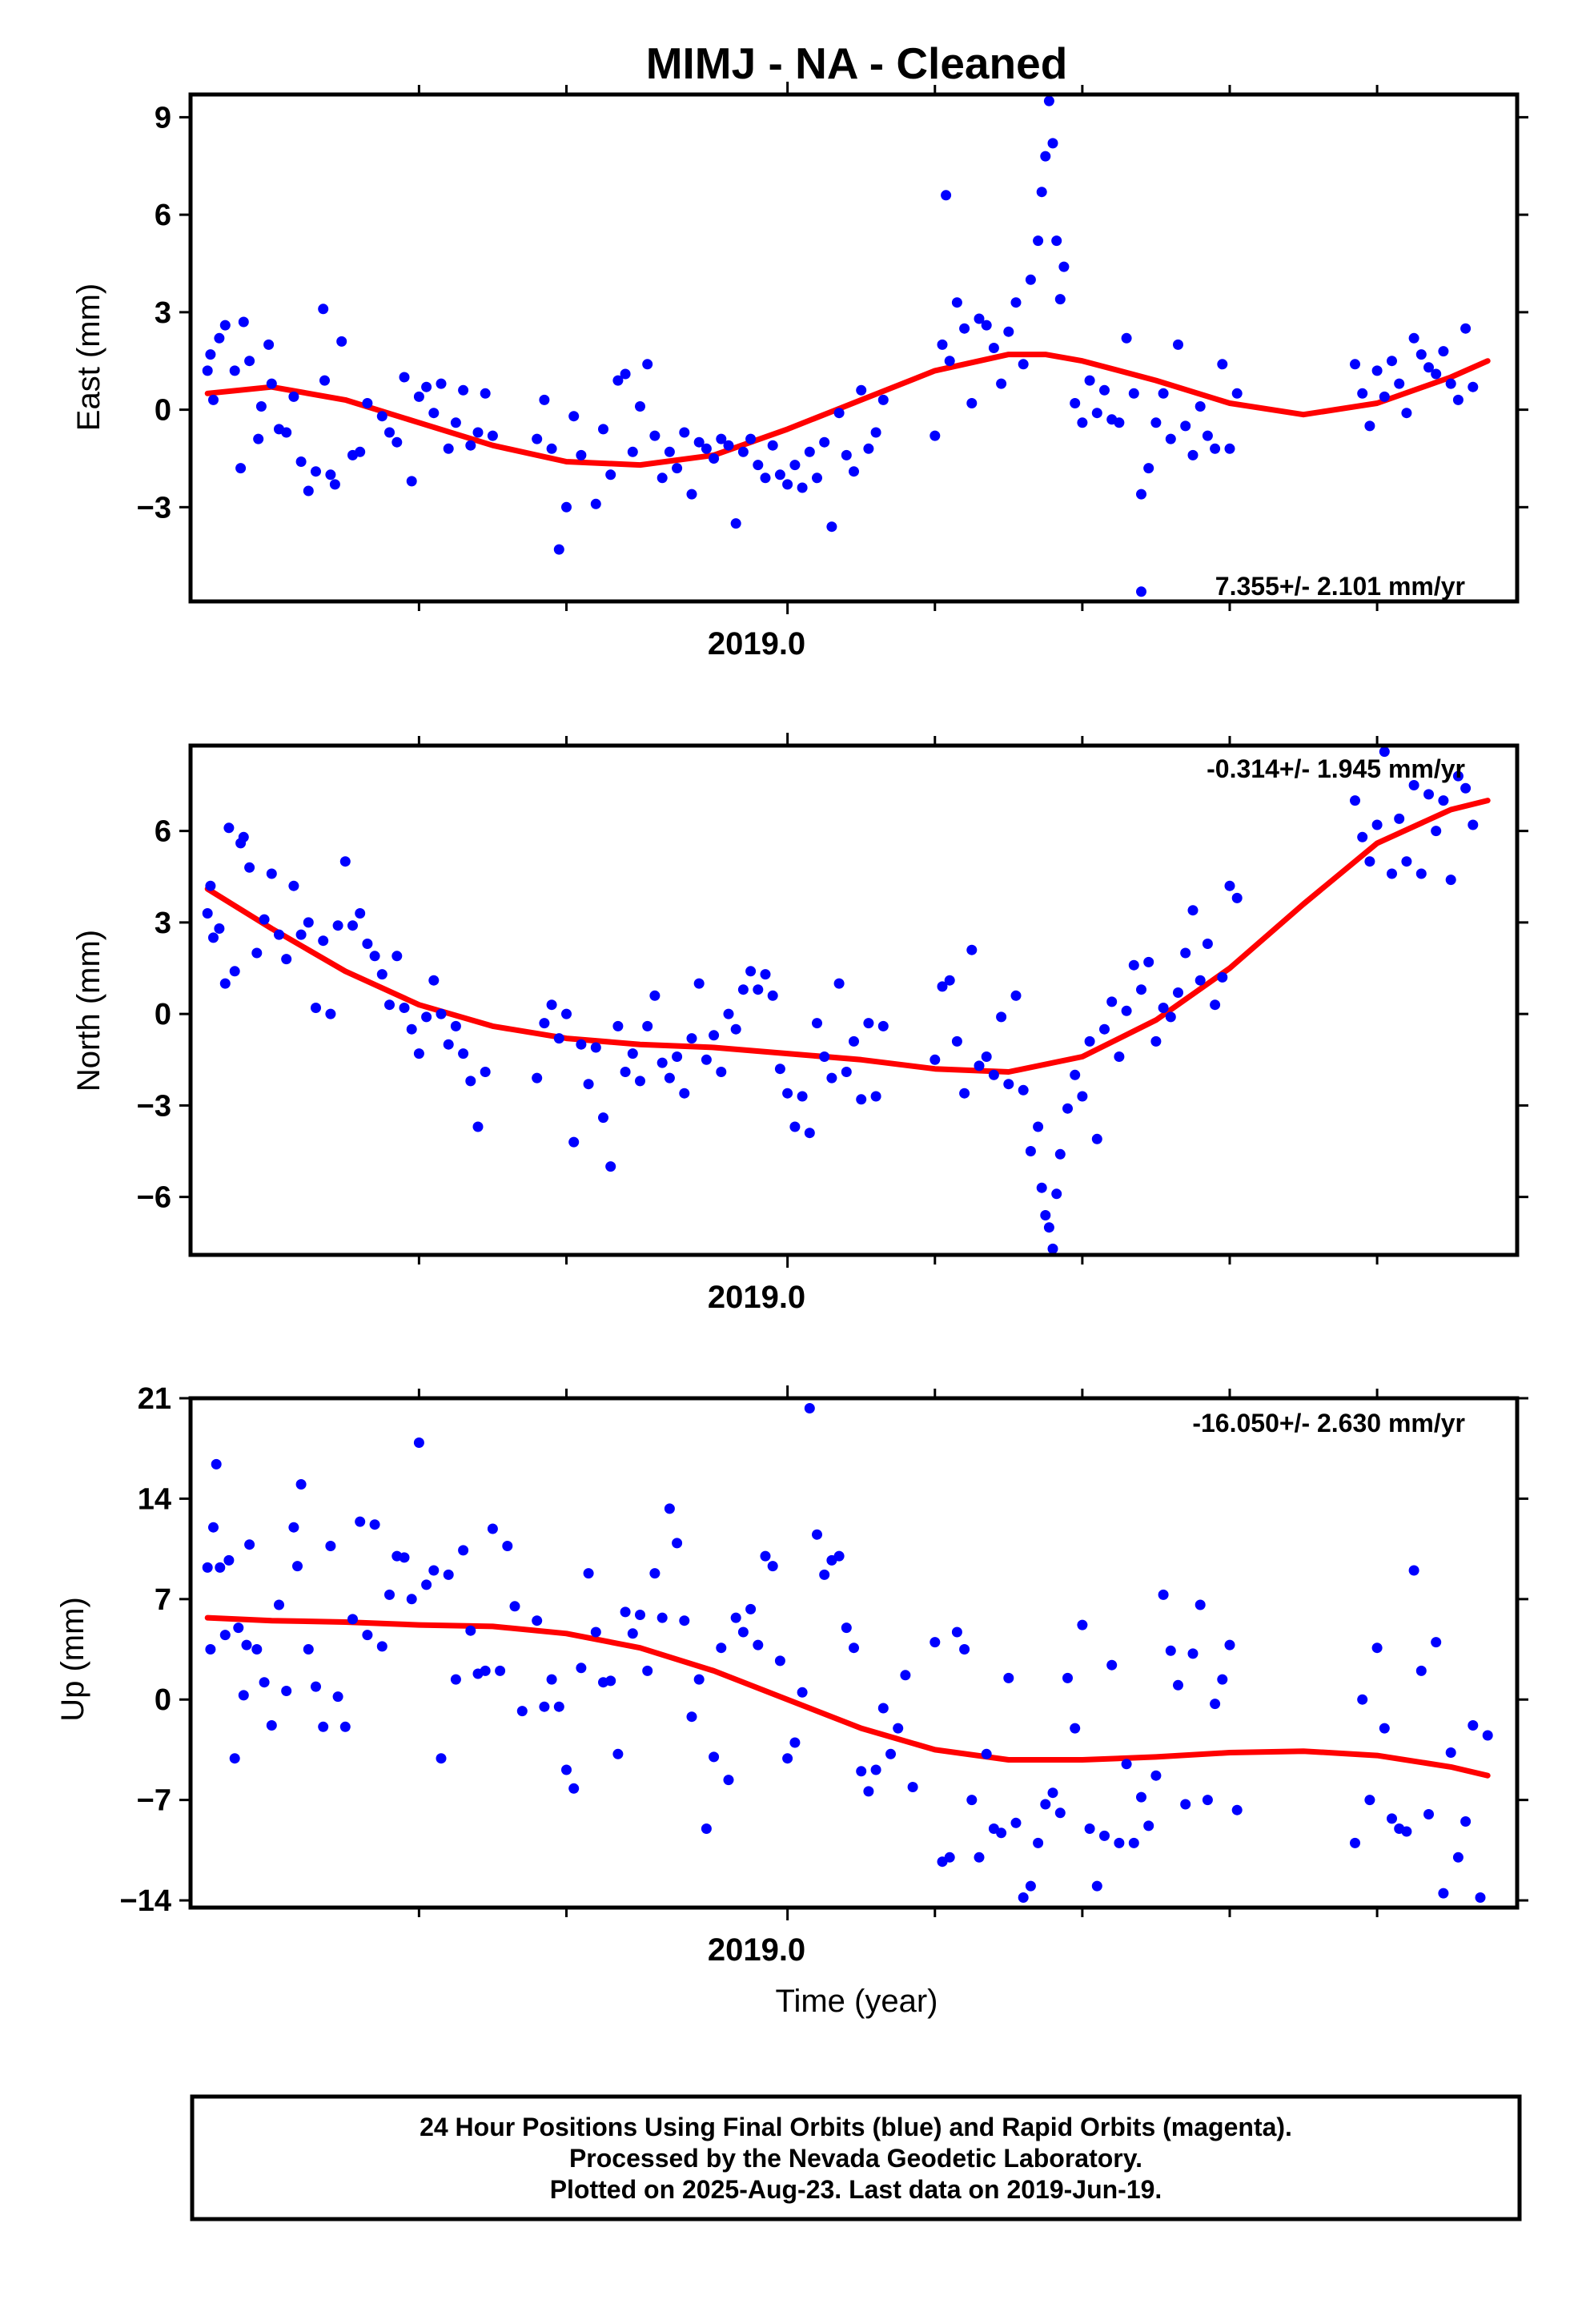  What do you see at coordinates (163, 313) in the screenshot?
I see `east-y-tick-label: 3` at bounding box center [163, 313].